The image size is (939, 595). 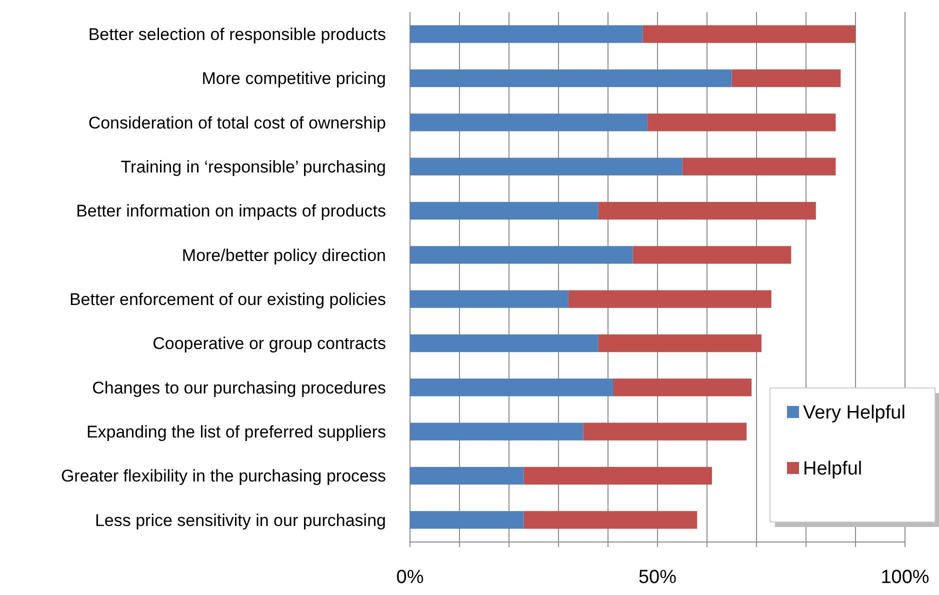 What do you see at coordinates (854, 413) in the screenshot?
I see `legend-label: Very Helpful` at bounding box center [854, 413].